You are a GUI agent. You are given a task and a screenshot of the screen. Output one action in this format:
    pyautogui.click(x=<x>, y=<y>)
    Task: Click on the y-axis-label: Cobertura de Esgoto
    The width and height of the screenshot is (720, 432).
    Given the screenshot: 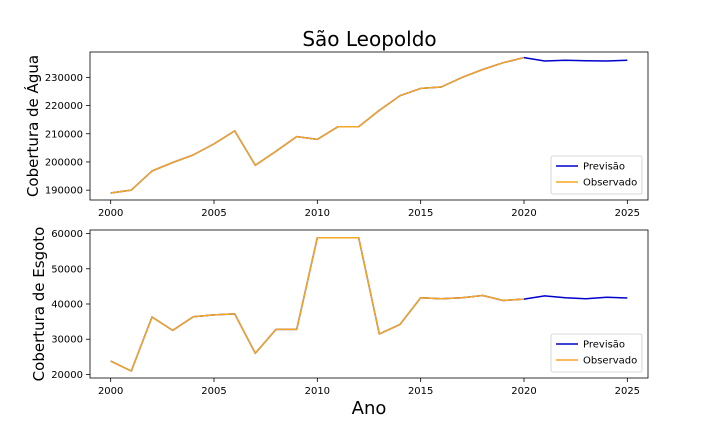 What is the action you would take?
    pyautogui.click(x=39, y=304)
    